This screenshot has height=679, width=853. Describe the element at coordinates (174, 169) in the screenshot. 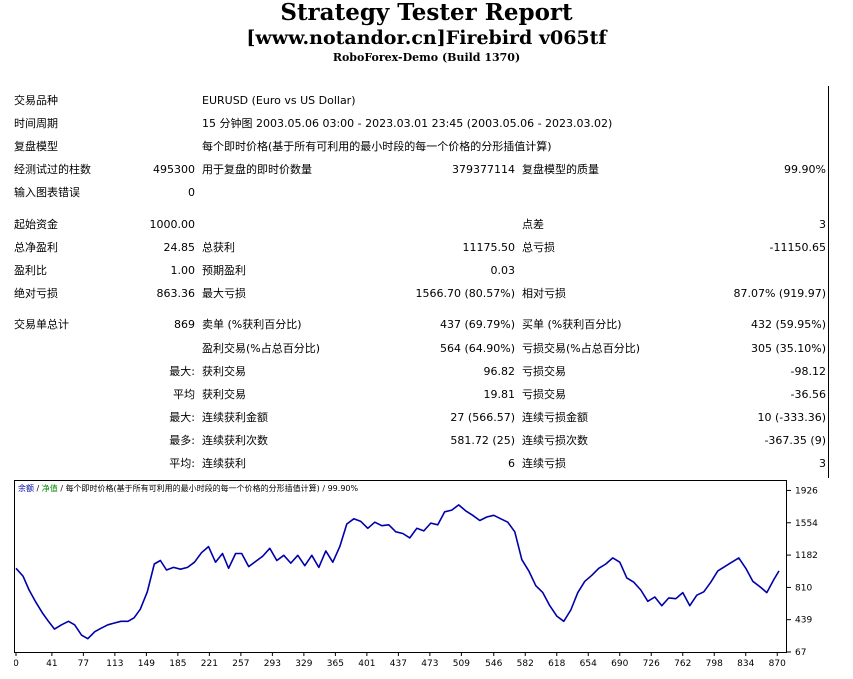

I see `stat-b-r3: 495300` at that location.